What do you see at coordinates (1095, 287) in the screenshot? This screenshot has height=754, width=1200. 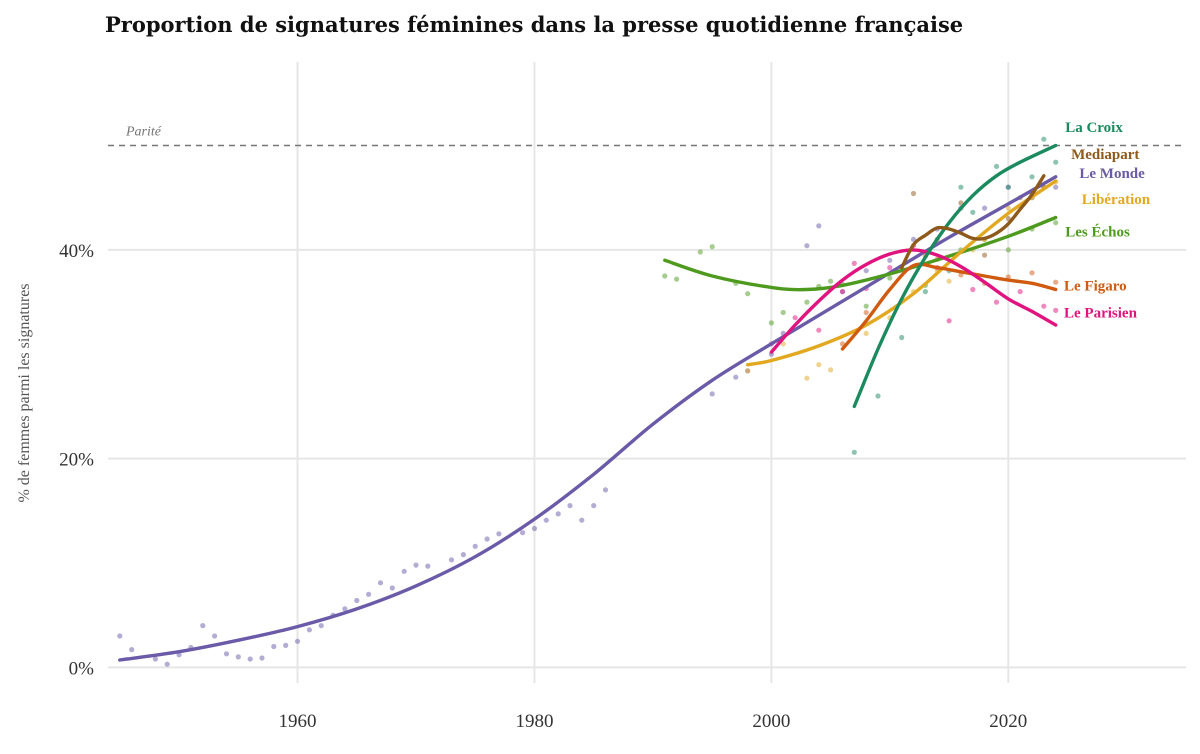 I see `label-le-figaro: Le Figaro` at bounding box center [1095, 287].